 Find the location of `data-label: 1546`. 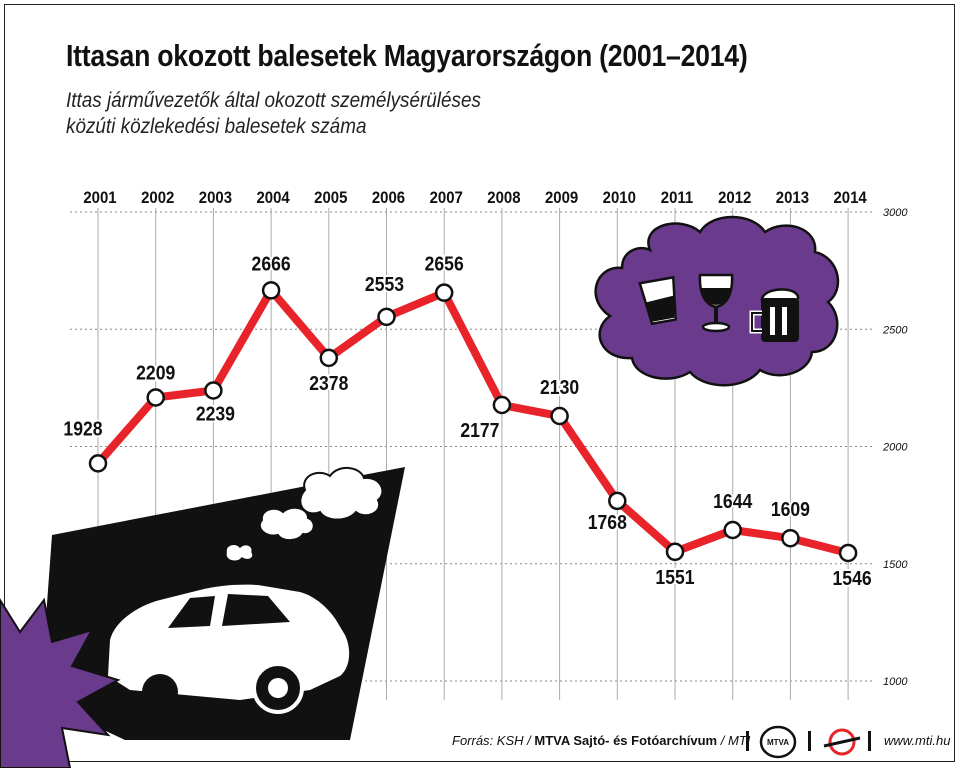

data-label: 1546 is located at coordinates (852, 578).